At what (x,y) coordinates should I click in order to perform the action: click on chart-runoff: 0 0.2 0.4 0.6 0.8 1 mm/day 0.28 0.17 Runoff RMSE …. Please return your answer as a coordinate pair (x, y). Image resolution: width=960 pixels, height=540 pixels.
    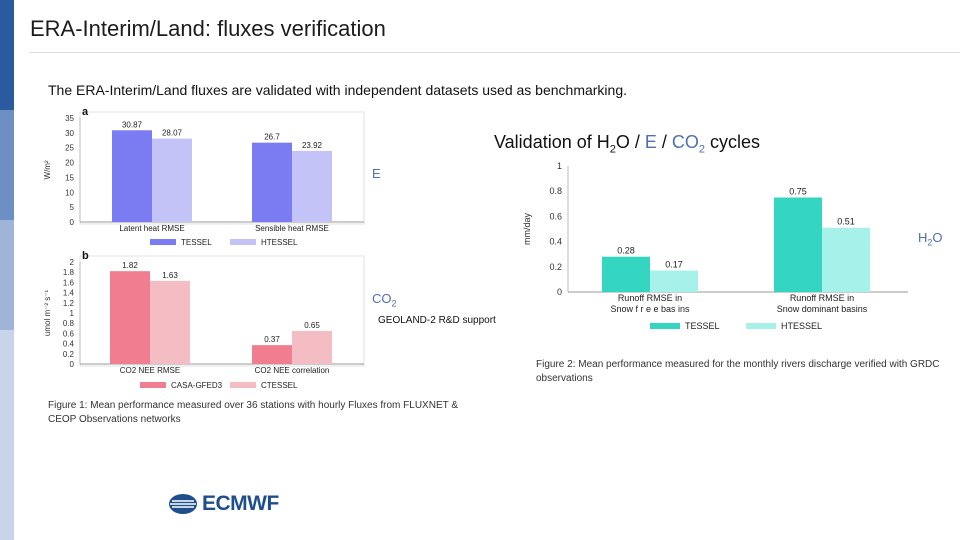
    Looking at the image, I should click on (715, 246).